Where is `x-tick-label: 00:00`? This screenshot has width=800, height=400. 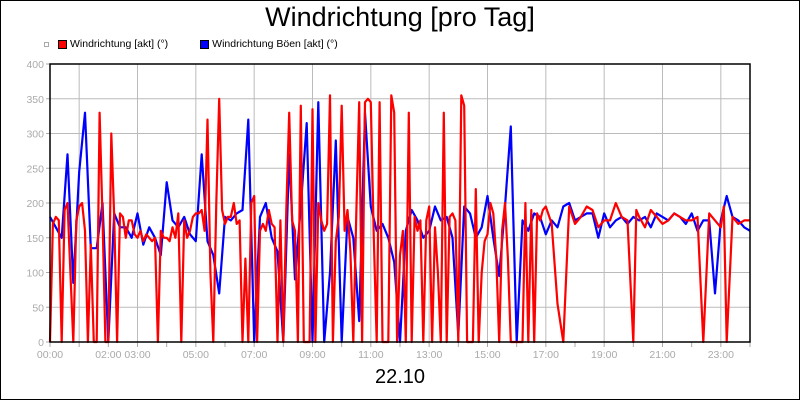 x-tick-label: 00:00 is located at coordinates (50, 355).